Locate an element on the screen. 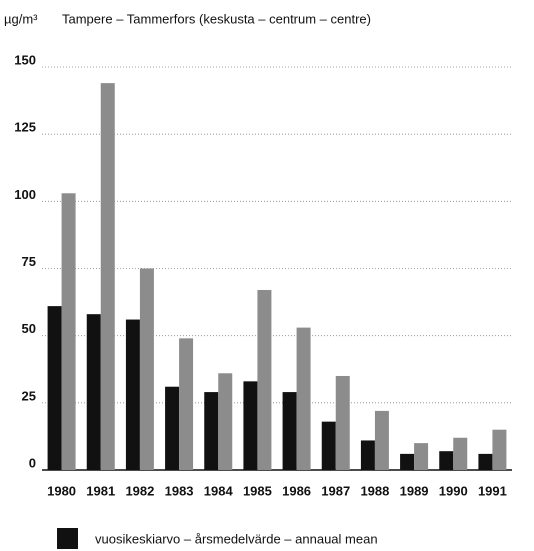 The height and width of the screenshot is (551, 534). x-tick-label: 1980 is located at coordinates (61, 490).